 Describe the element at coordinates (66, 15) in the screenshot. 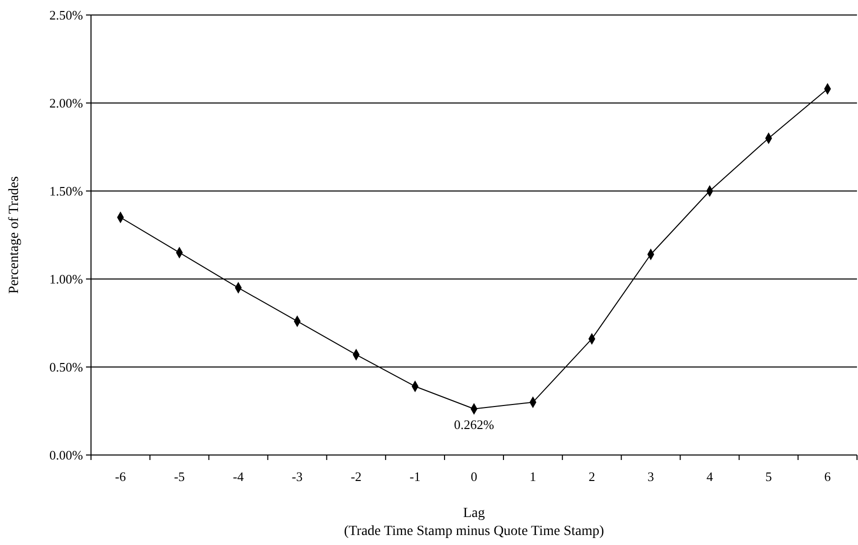

I see `y-tick-label: 2.50%` at that location.